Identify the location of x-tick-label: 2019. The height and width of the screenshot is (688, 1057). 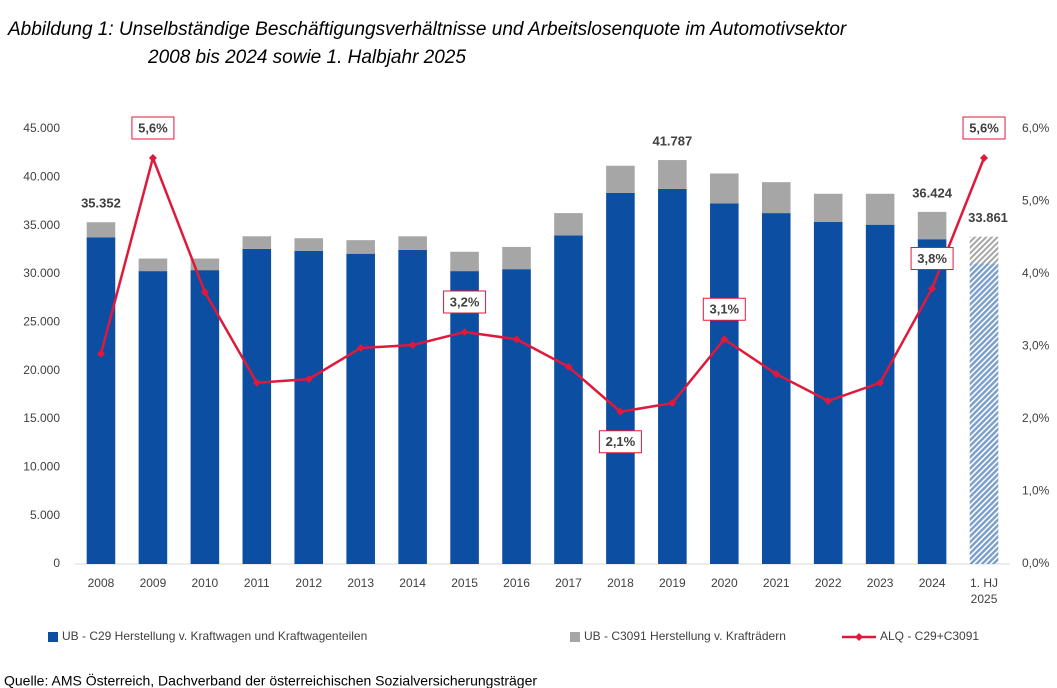
(672, 583).